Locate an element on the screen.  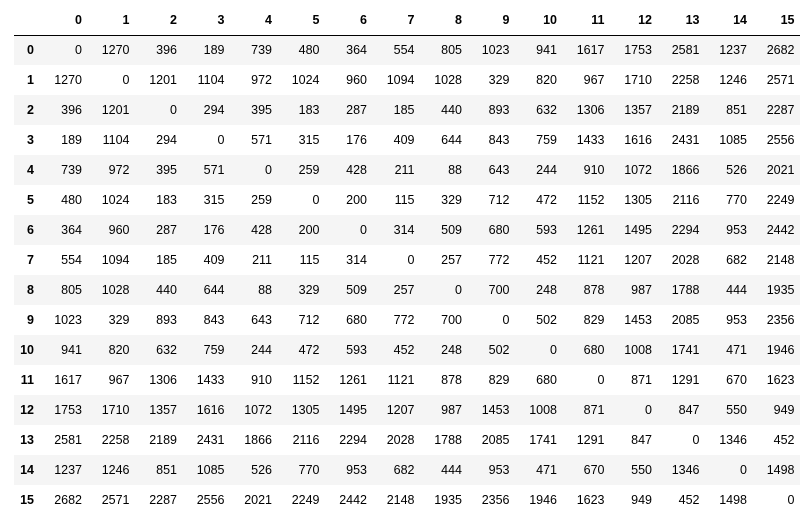
row-index-label: 3 is located at coordinates (30, 140).